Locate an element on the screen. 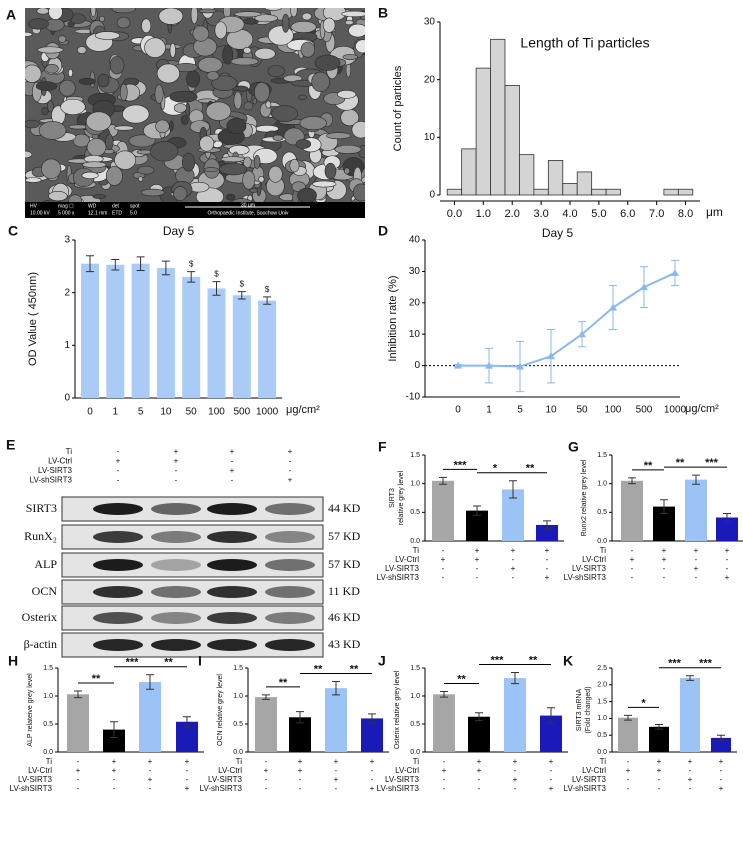 This screenshot has width=743, height=841. panel-label: H is located at coordinates (13, 661).